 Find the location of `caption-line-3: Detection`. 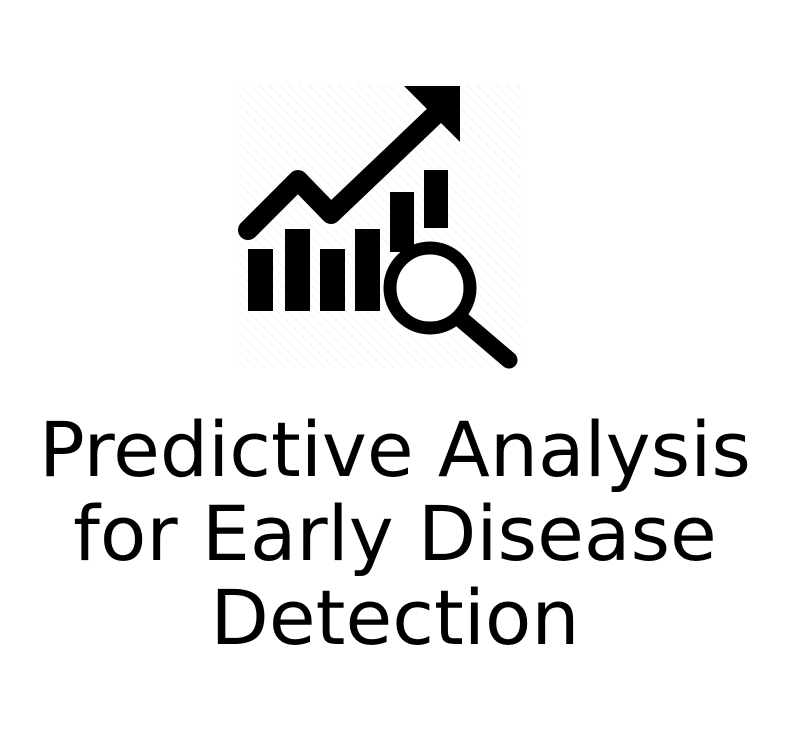

caption-line-3: Detection is located at coordinates (395, 617).